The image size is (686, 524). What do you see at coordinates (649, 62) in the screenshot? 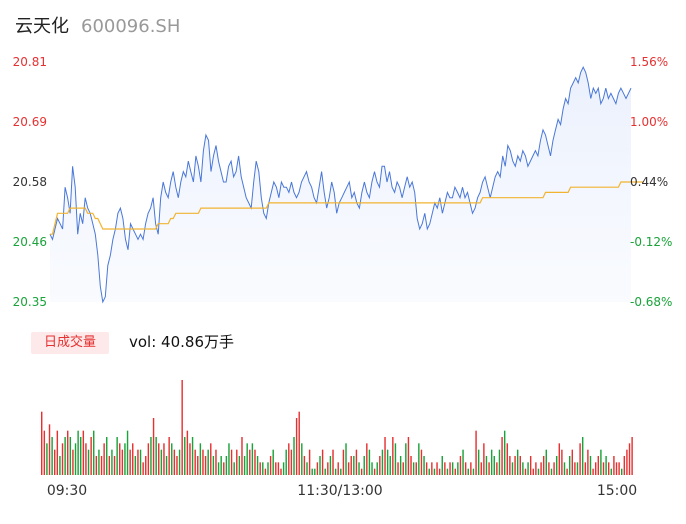
I see `percent-tick-label: 1.56%` at bounding box center [649, 62].